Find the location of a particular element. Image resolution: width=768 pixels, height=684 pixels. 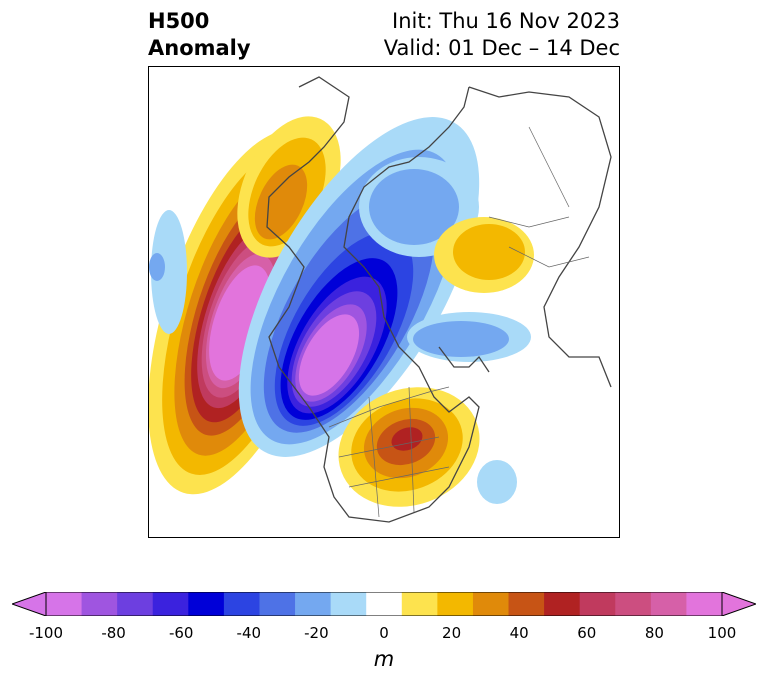

valid-range-label: Valid: 01 Dec – 14 Dec is located at coordinates (501, 48).